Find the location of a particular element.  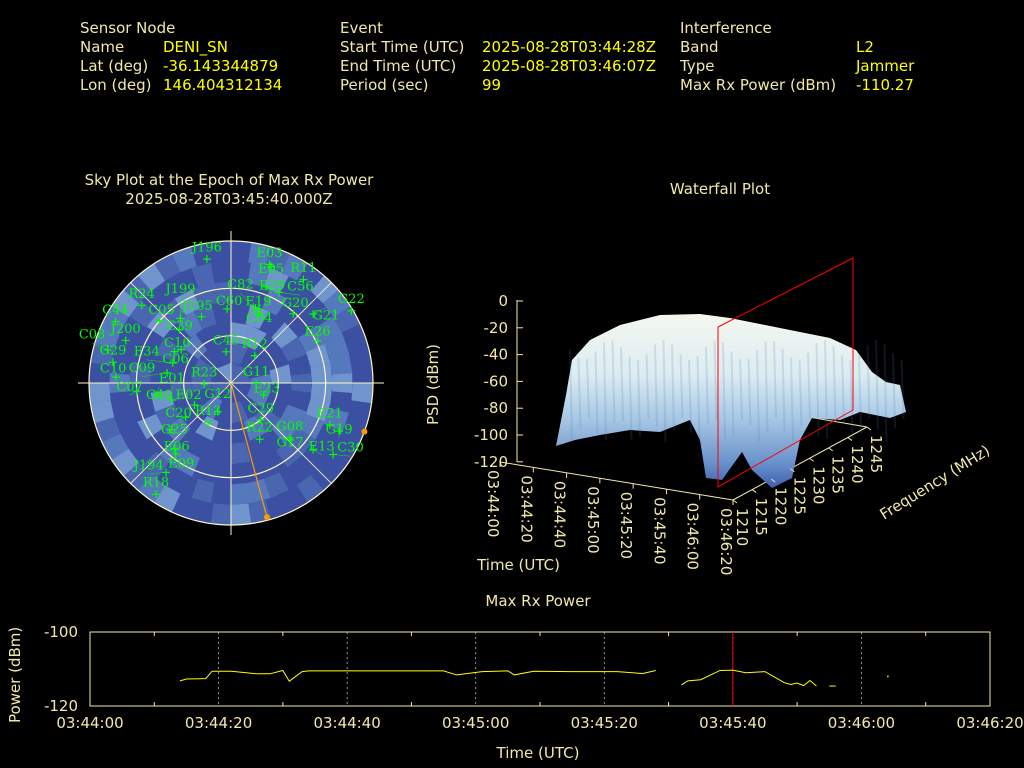

satellite-marker-c44 is located at coordinates (115, 321).